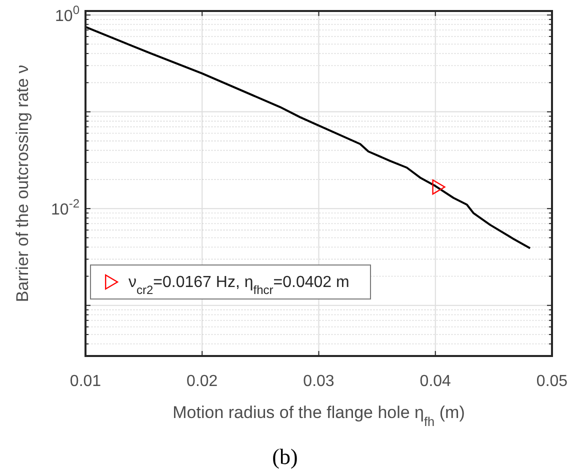 The width and height of the screenshot is (580, 474). Describe the element at coordinates (318, 415) in the screenshot. I see `x-axis-title: Motion radius of the flange hole η$_{fh}$ (m)` at that location.